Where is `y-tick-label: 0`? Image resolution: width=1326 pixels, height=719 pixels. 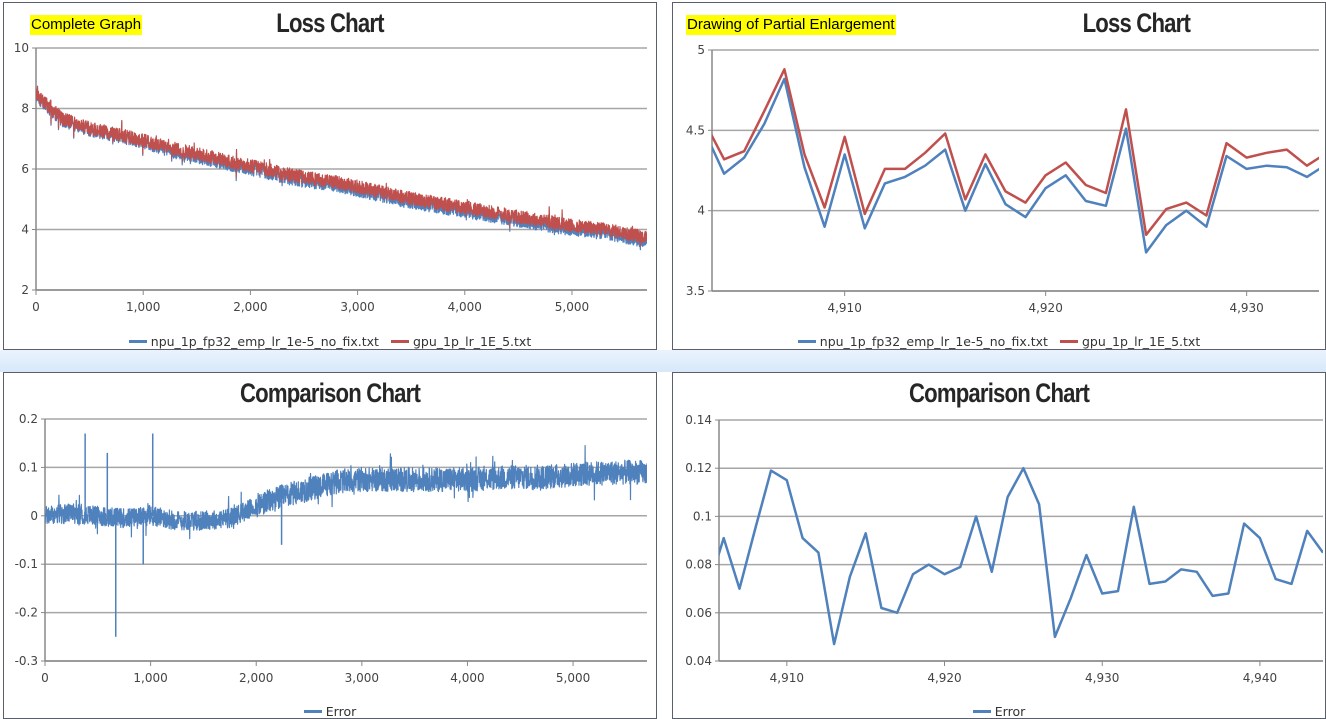 y-tick-label: 0 is located at coordinates (34, 516).